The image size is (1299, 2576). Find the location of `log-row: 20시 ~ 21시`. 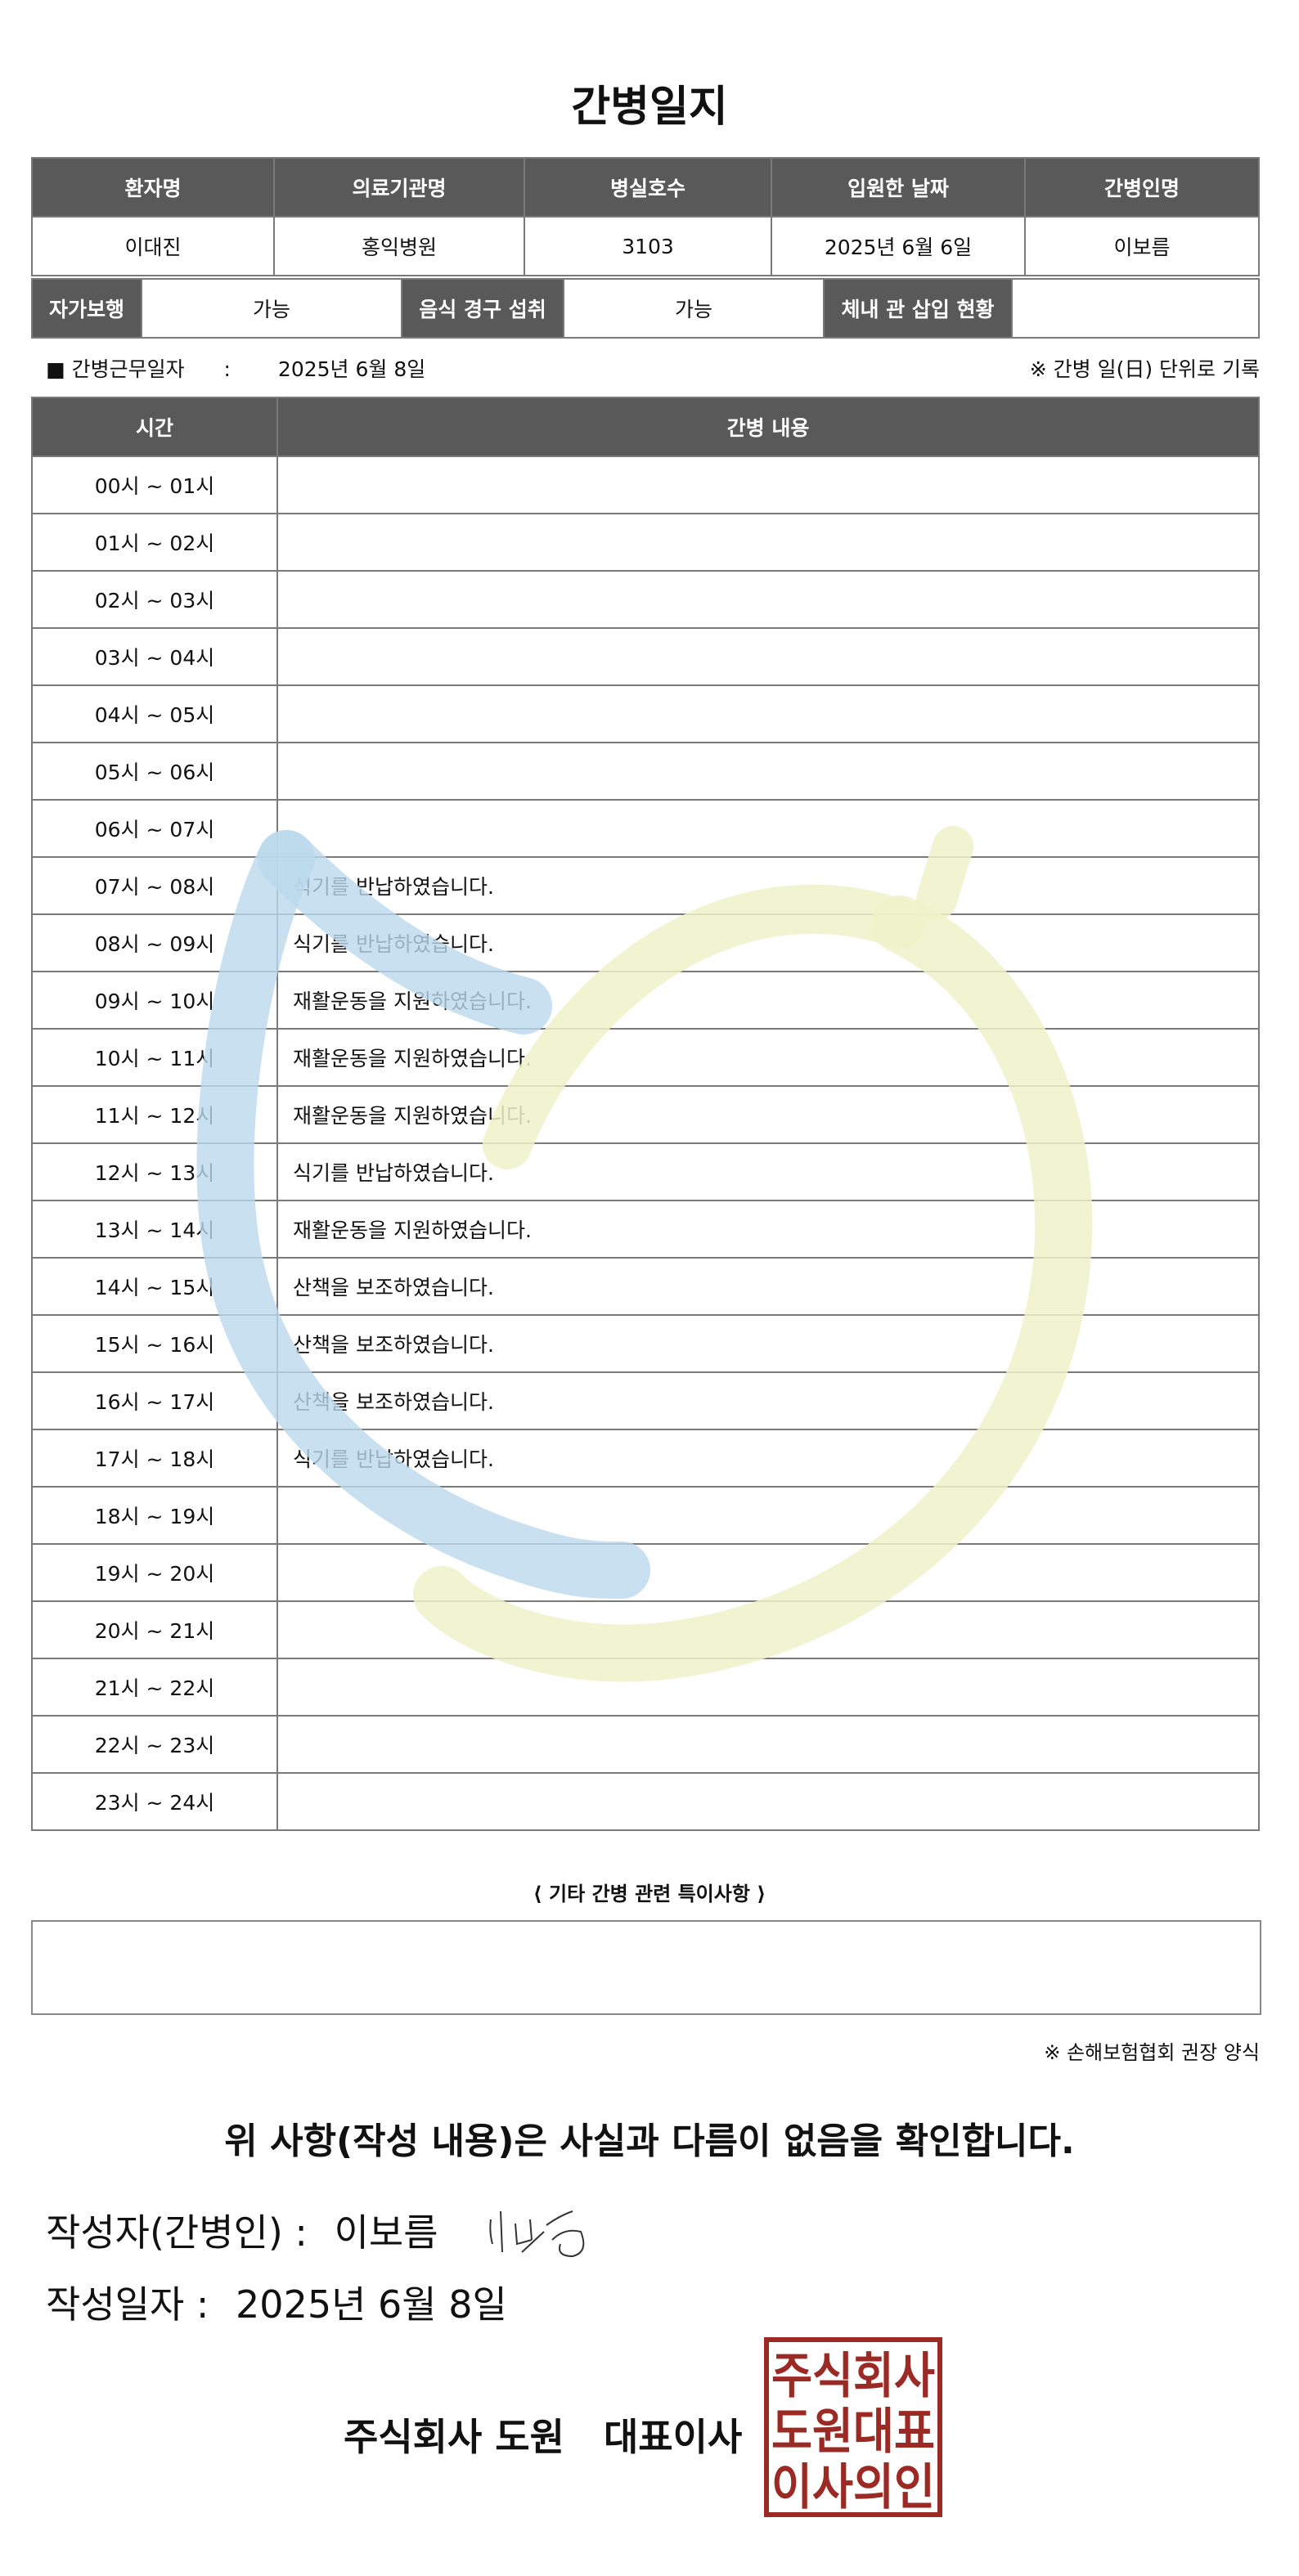

log-row: 20시 ~ 21시 is located at coordinates (645, 1630).